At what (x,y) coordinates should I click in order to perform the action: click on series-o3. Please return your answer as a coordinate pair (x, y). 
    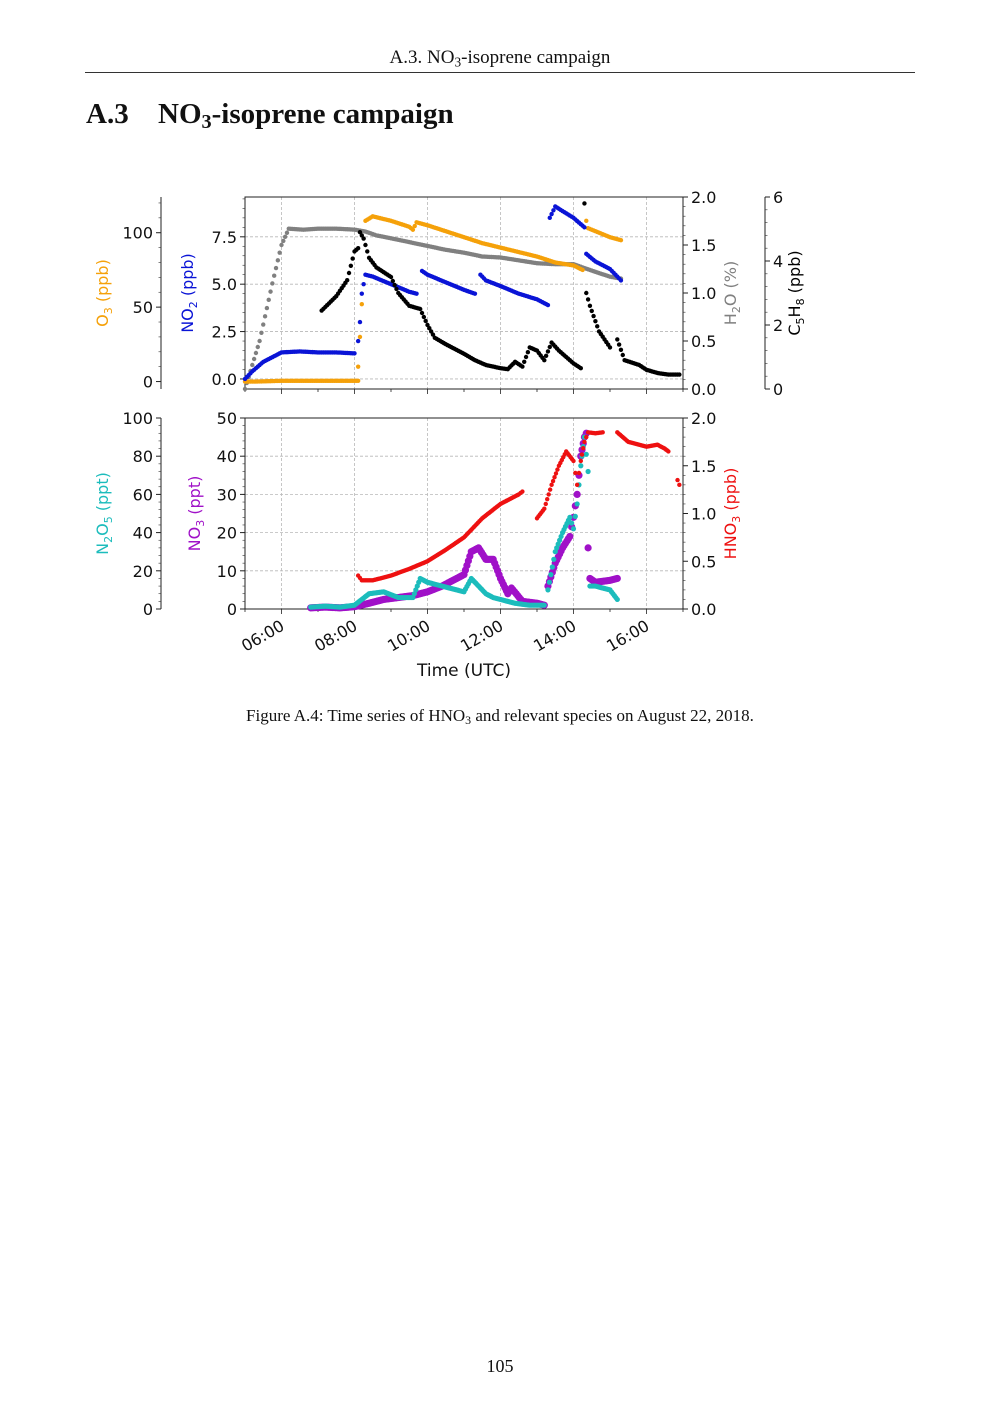
    Looking at the image, I should click on (433, 299).